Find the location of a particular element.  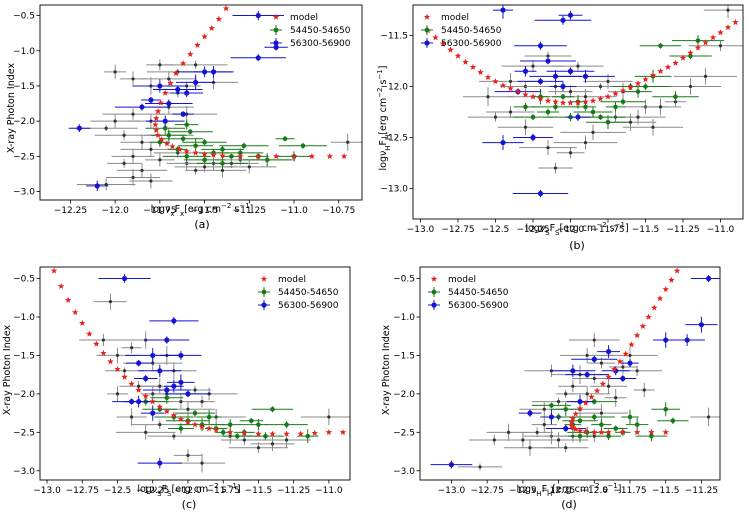

legend-series2-label: 56300-56900 is located at coordinates (308, 306).